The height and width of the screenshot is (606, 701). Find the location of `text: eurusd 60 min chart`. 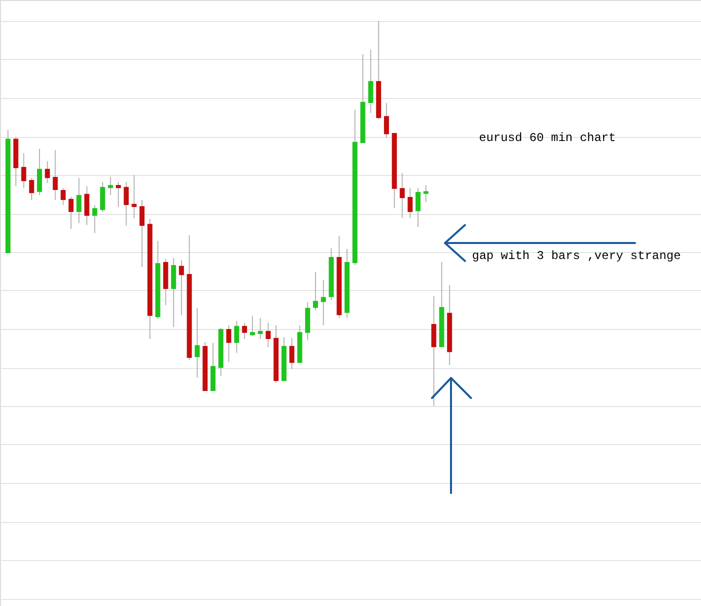

text: eurusd 60 min chart is located at coordinates (547, 138).